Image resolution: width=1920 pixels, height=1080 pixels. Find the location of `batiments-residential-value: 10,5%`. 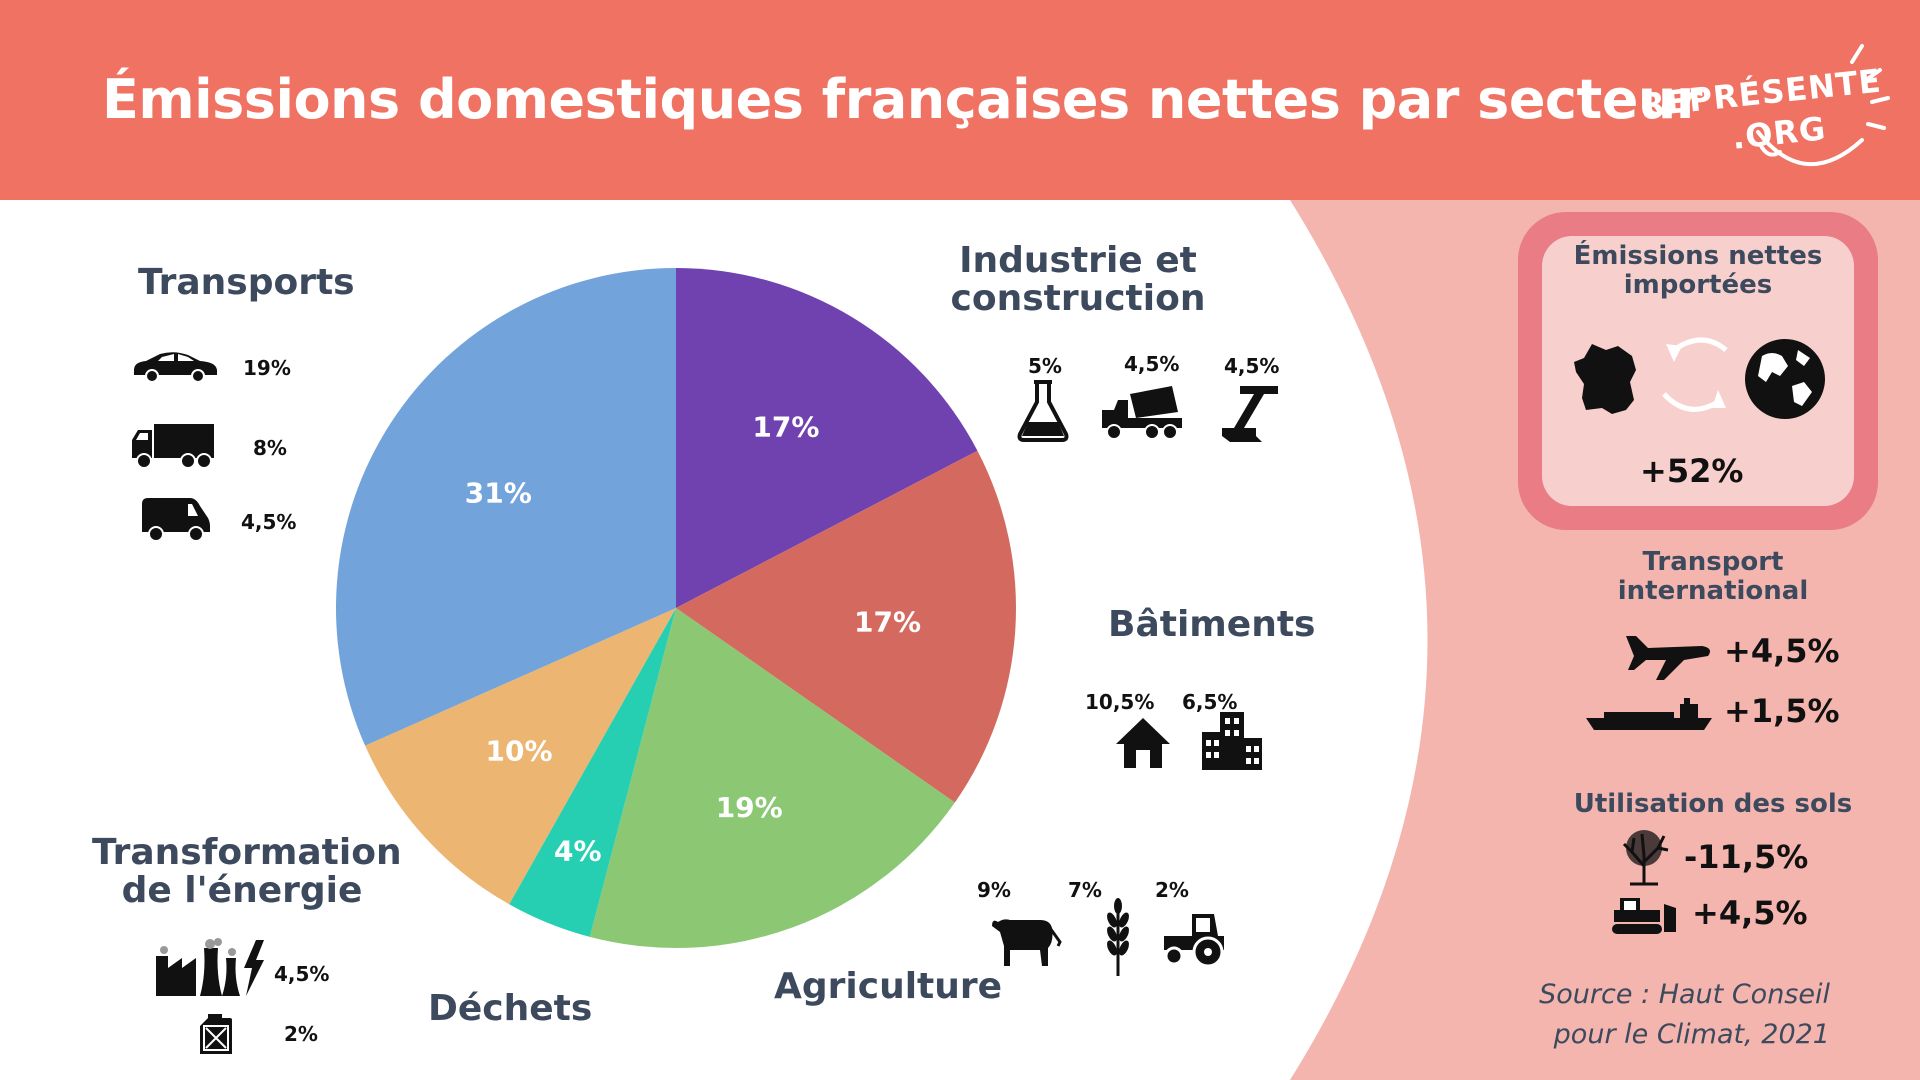

batiments-residential-value: 10,5% is located at coordinates (1120, 702).